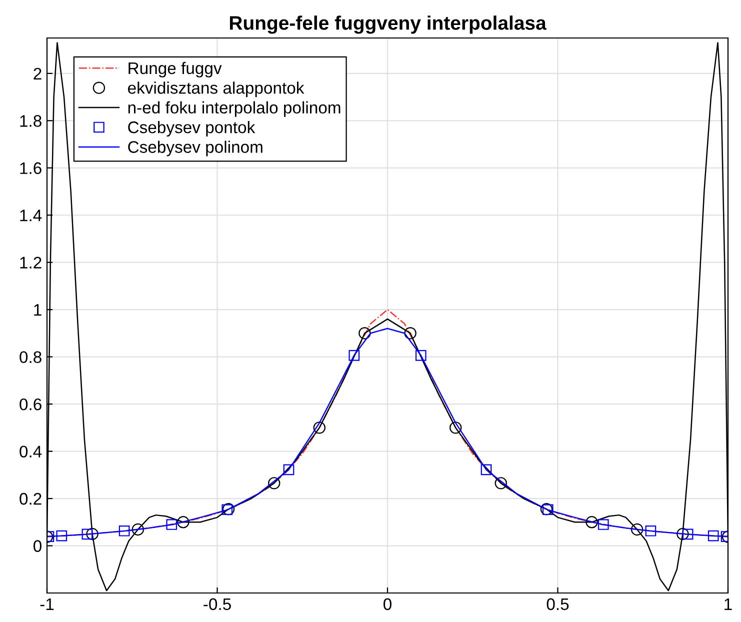 The height and width of the screenshot is (622, 741). I want to click on y-tick-label: 0.2, so click(31, 498).